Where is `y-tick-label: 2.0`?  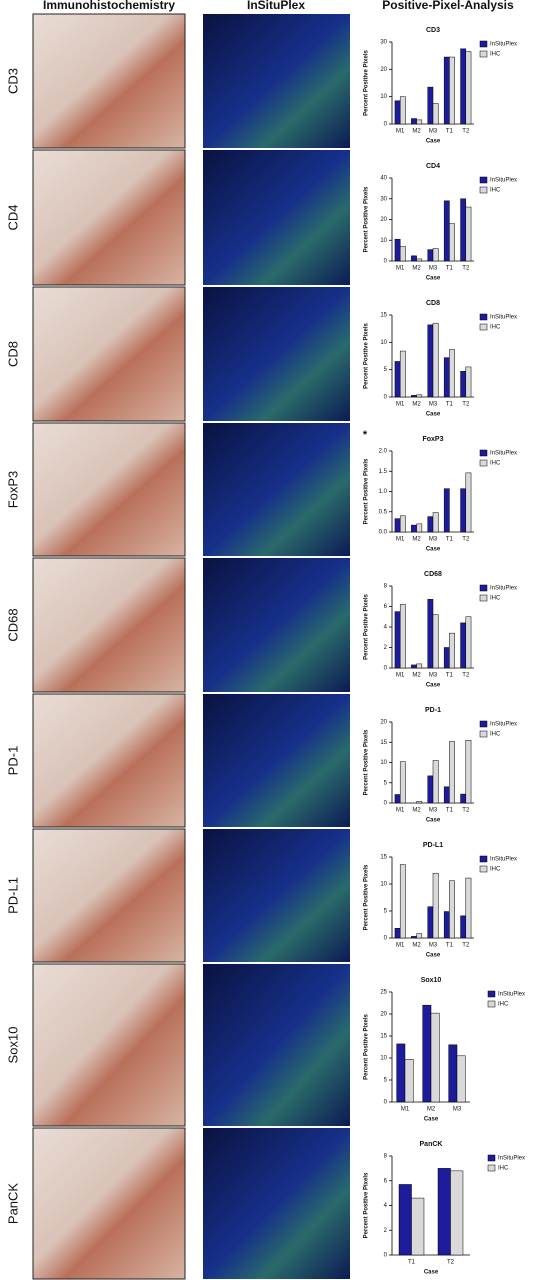 y-tick-label: 2.0 is located at coordinates (383, 452).